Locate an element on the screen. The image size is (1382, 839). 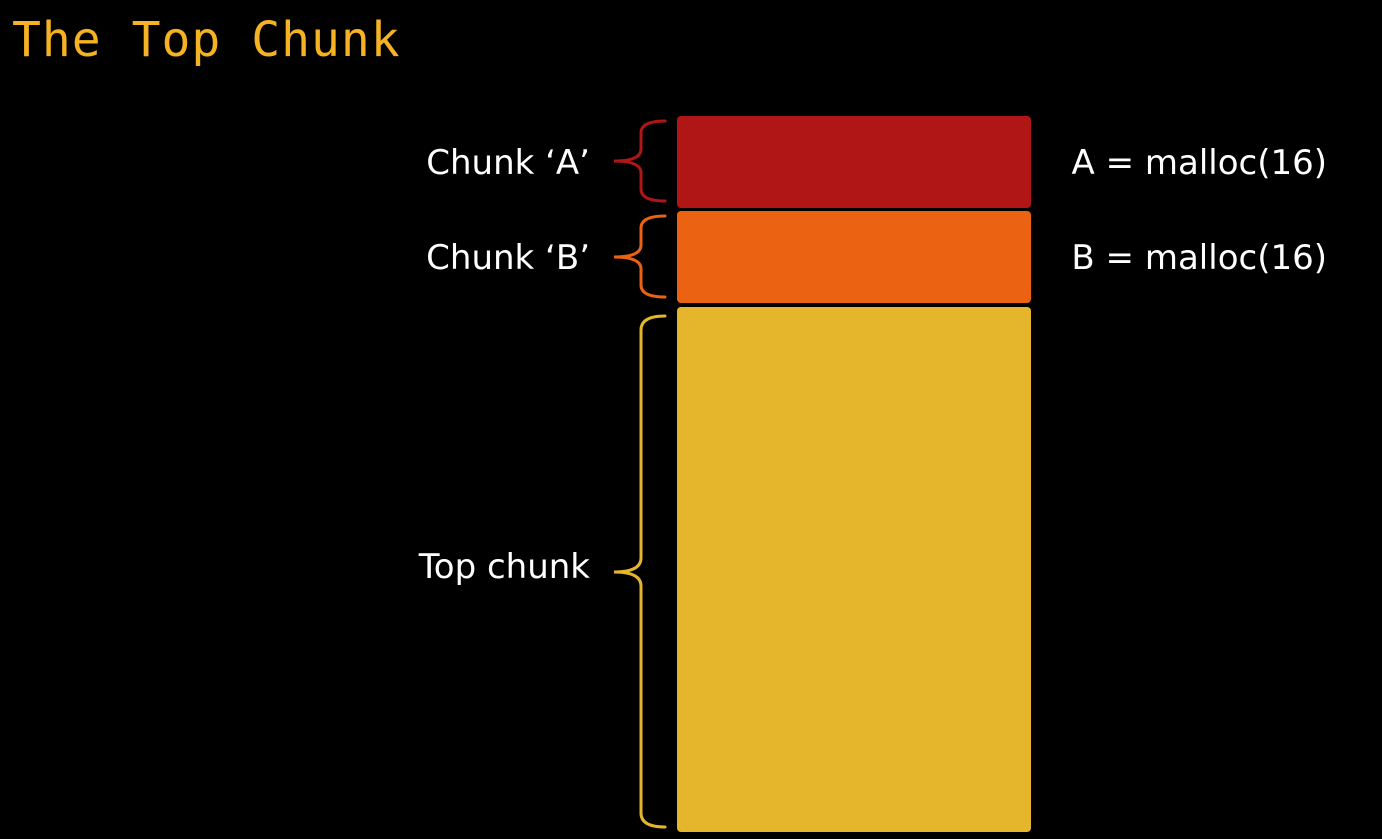
chunk-b-brace-icon is located at coordinates (640, 256).